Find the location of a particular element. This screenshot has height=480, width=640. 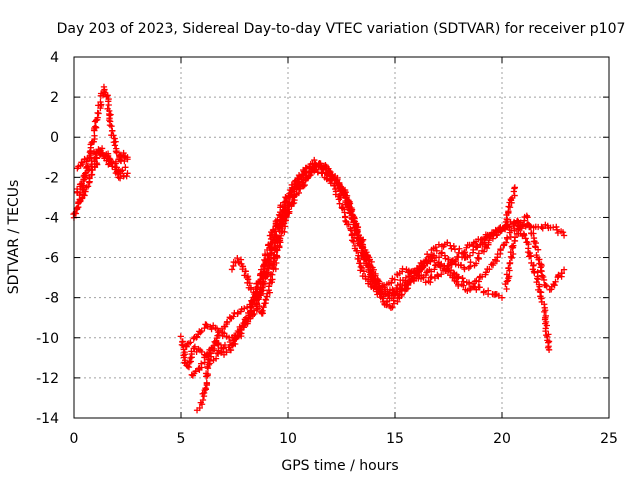

y-tick-label: 0 is located at coordinates (54, 138).